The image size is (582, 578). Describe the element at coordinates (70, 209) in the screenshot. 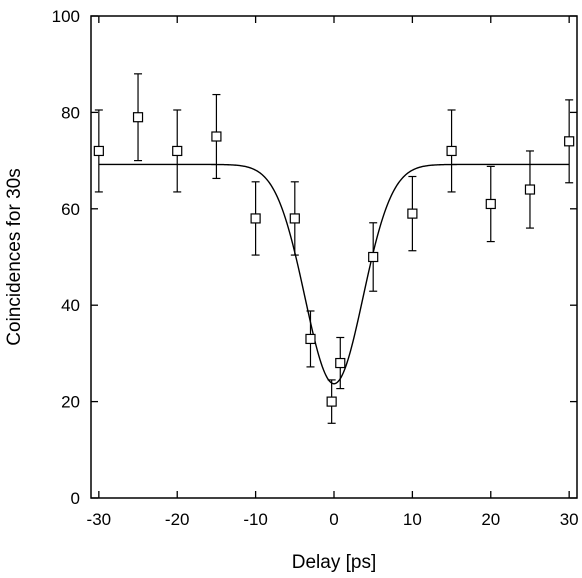

I see `y-tick-label: 60` at that location.